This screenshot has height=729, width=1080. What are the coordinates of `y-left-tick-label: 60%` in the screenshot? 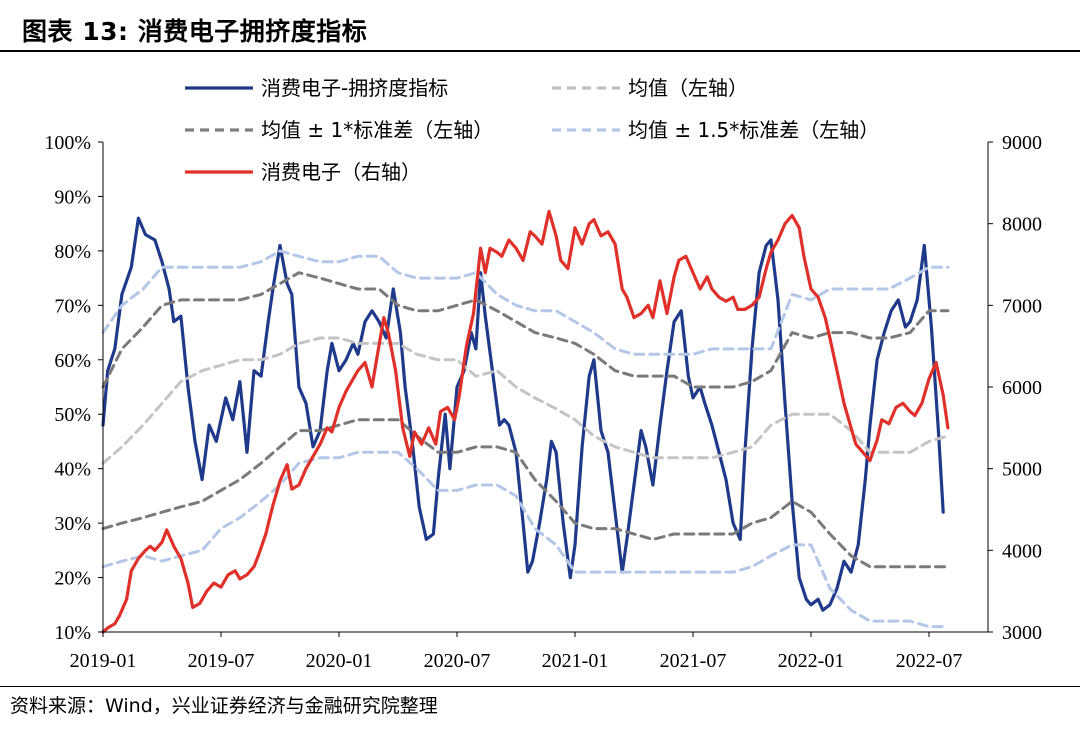 It's located at (72, 361).